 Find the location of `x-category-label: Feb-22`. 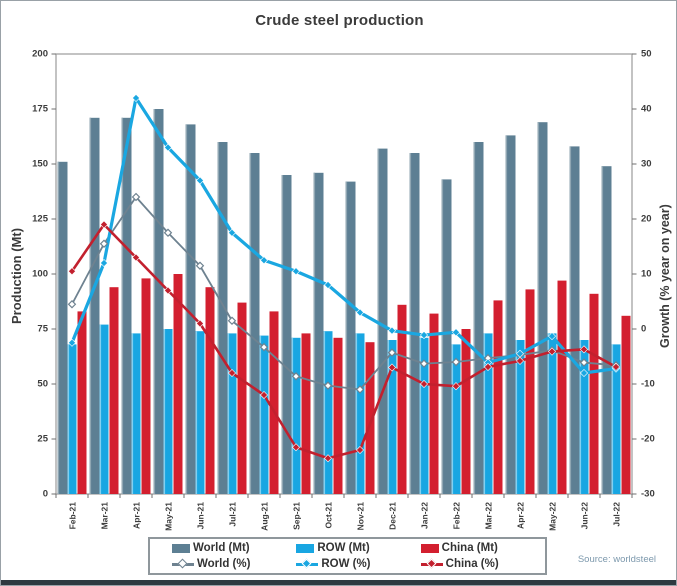

x-category-label: Feb-22 is located at coordinates (457, 516).